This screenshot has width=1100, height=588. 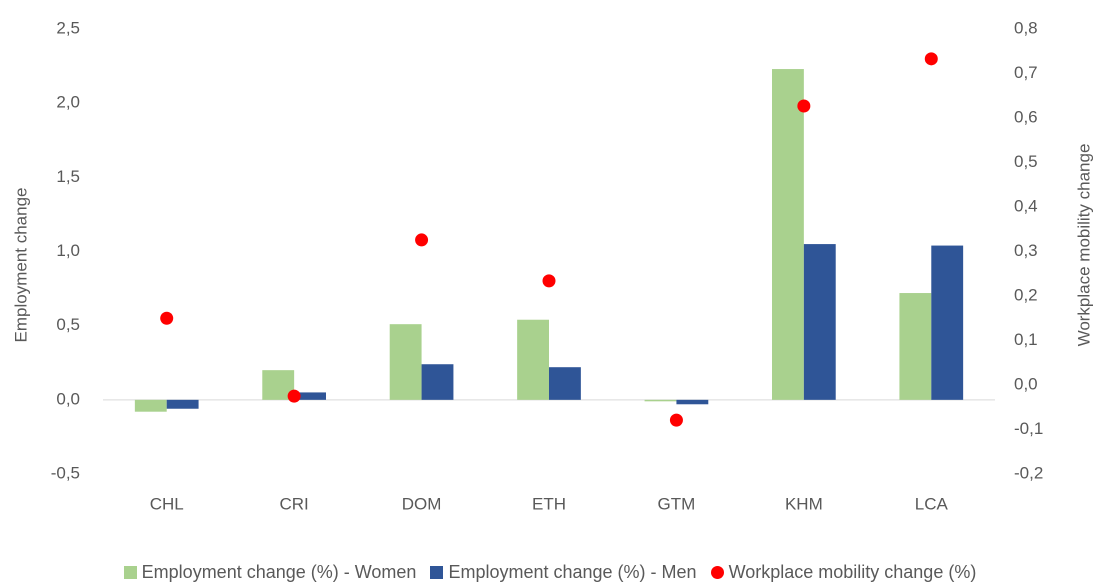 I want to click on y2-tick-label: 0,7, so click(x=1026, y=72).